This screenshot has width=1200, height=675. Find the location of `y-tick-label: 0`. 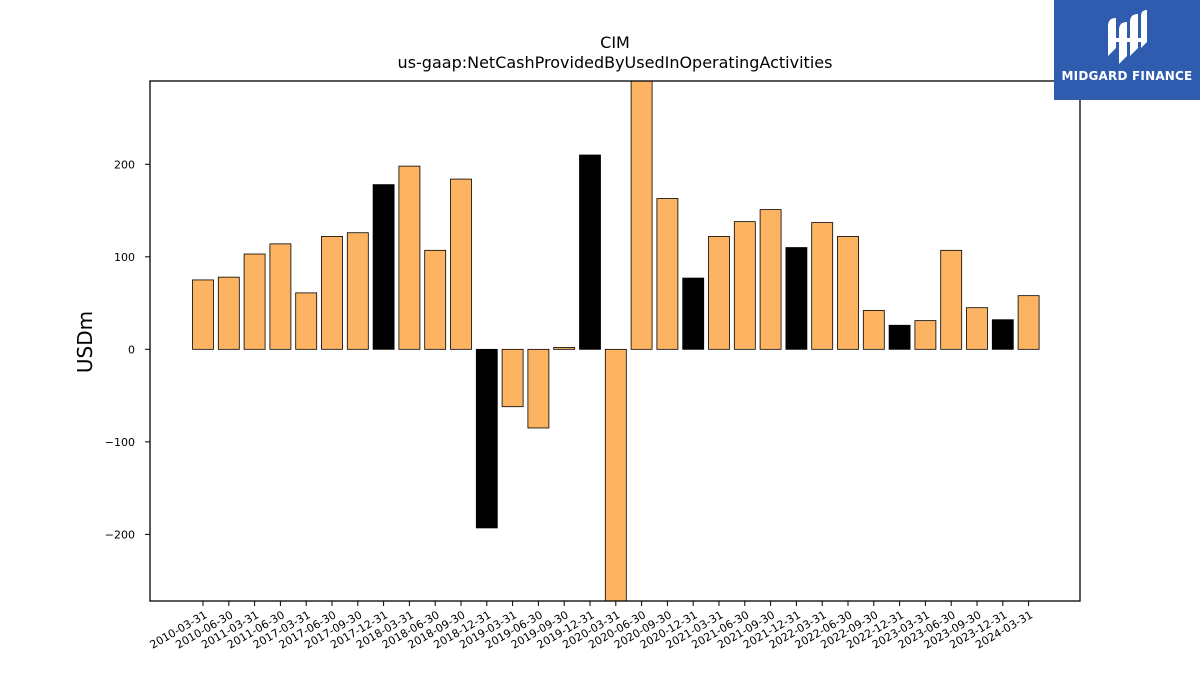

y-tick-label: 0 is located at coordinates (131, 349).